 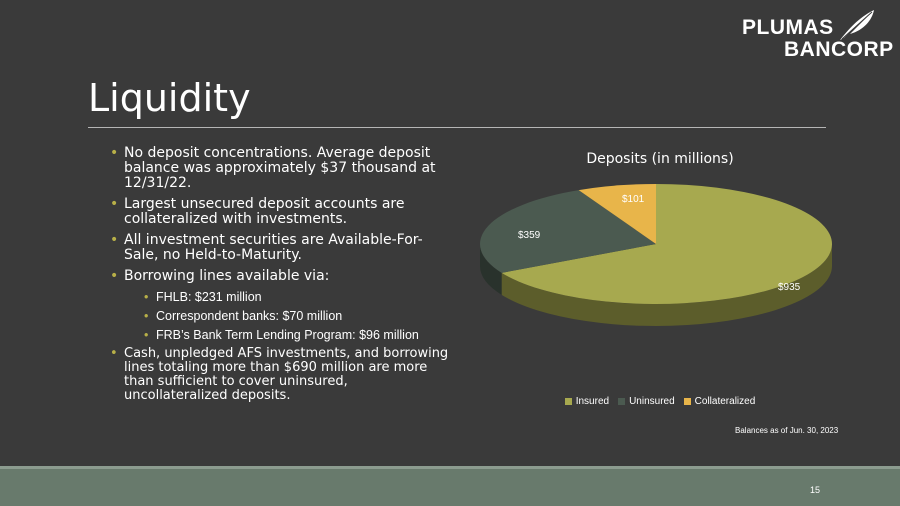 I want to click on legend-item-insured: Insured, so click(x=587, y=401).